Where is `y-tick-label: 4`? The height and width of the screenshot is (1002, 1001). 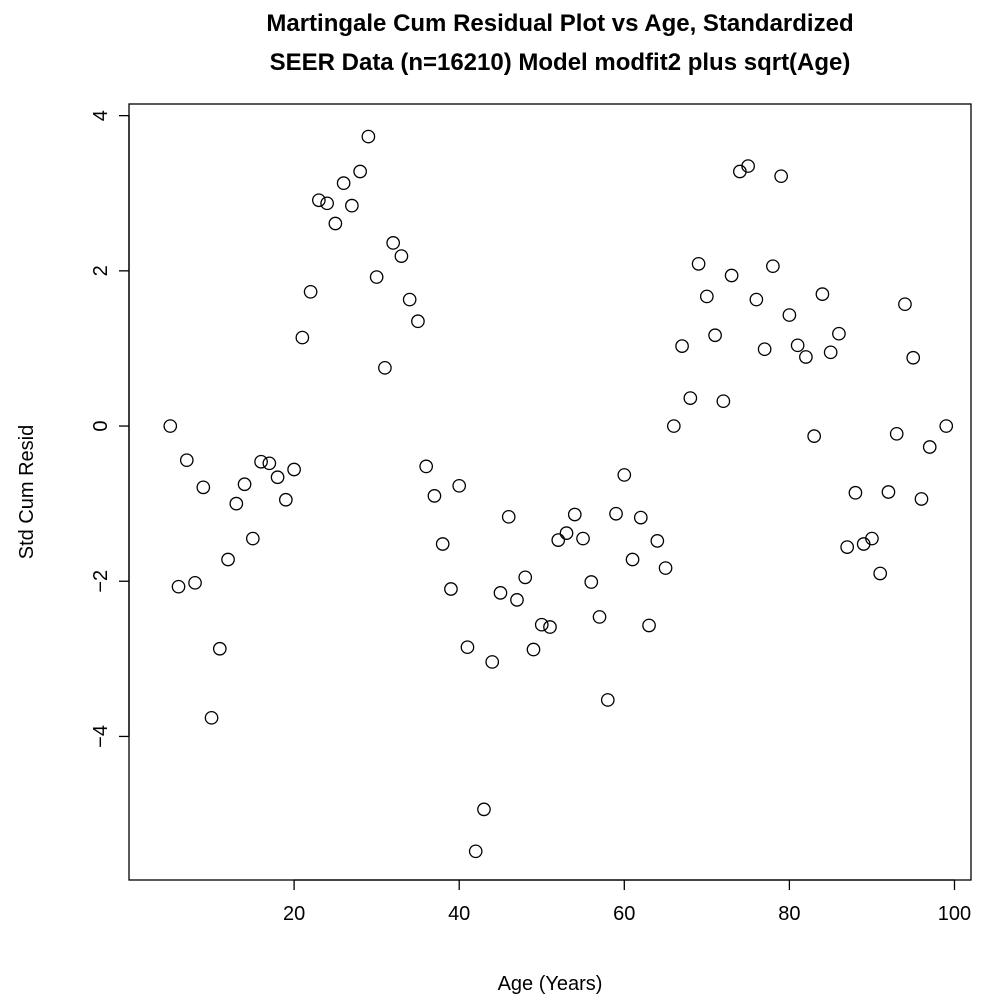 y-tick-label: 4 is located at coordinates (101, 115).